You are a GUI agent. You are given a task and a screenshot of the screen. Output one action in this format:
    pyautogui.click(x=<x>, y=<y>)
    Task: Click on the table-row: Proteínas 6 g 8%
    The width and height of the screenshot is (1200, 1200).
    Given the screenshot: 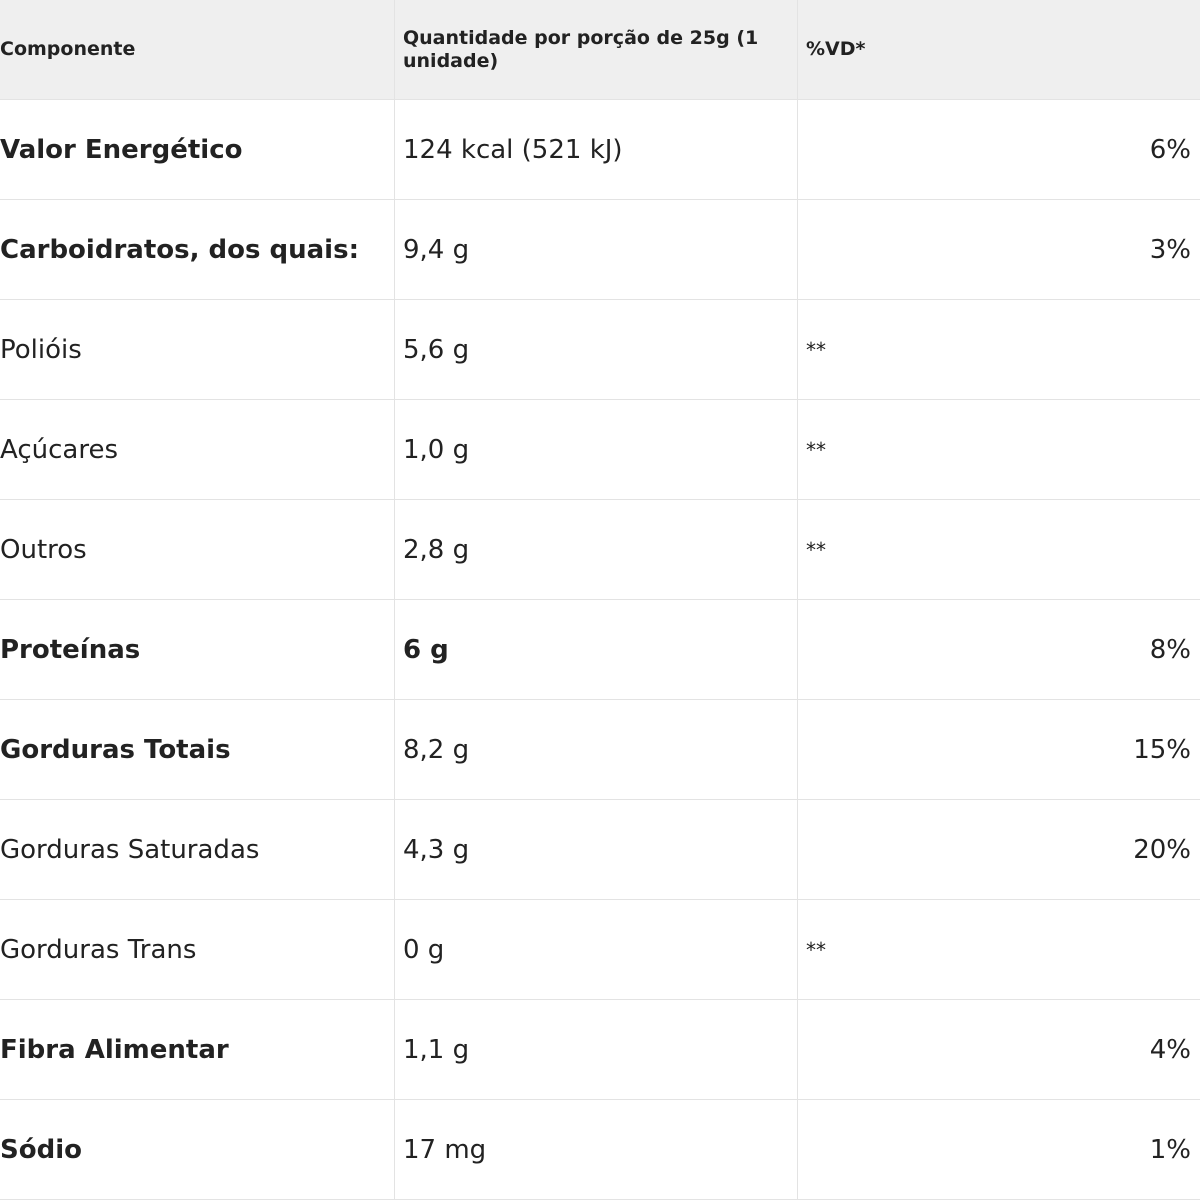 What is the action you would take?
    pyautogui.click(x=600, y=650)
    